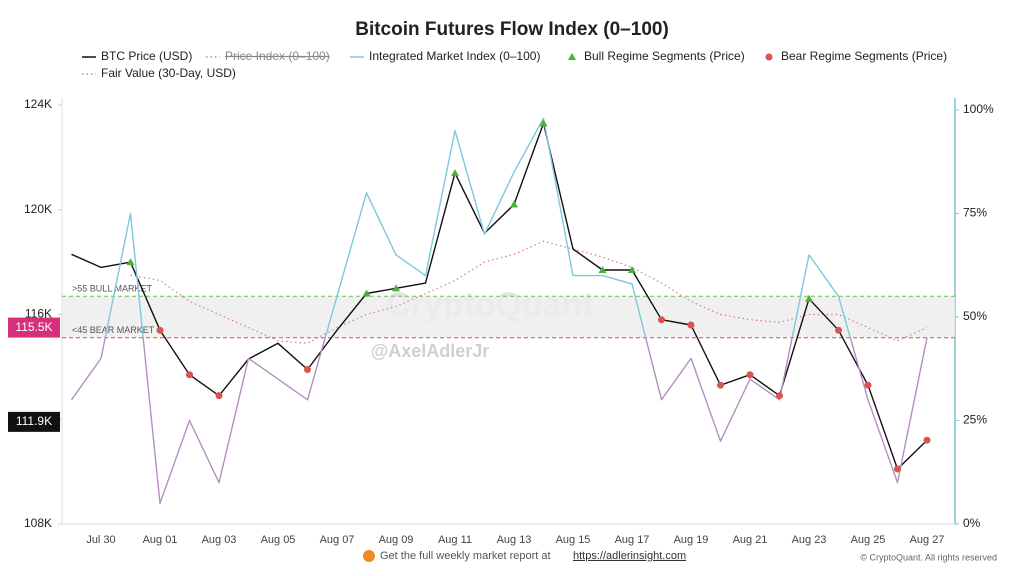  I want to click on x-tick-label: Aug 25, so click(868, 540).